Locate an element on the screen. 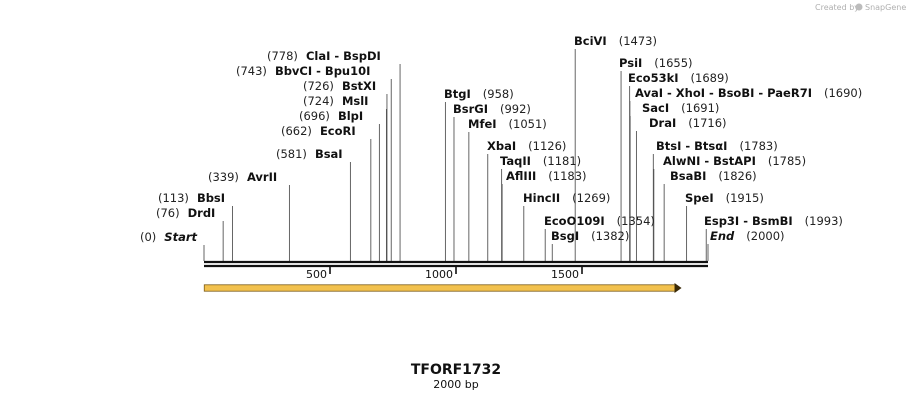 The height and width of the screenshot is (400, 912). site-name: BlpI is located at coordinates (350, 116).